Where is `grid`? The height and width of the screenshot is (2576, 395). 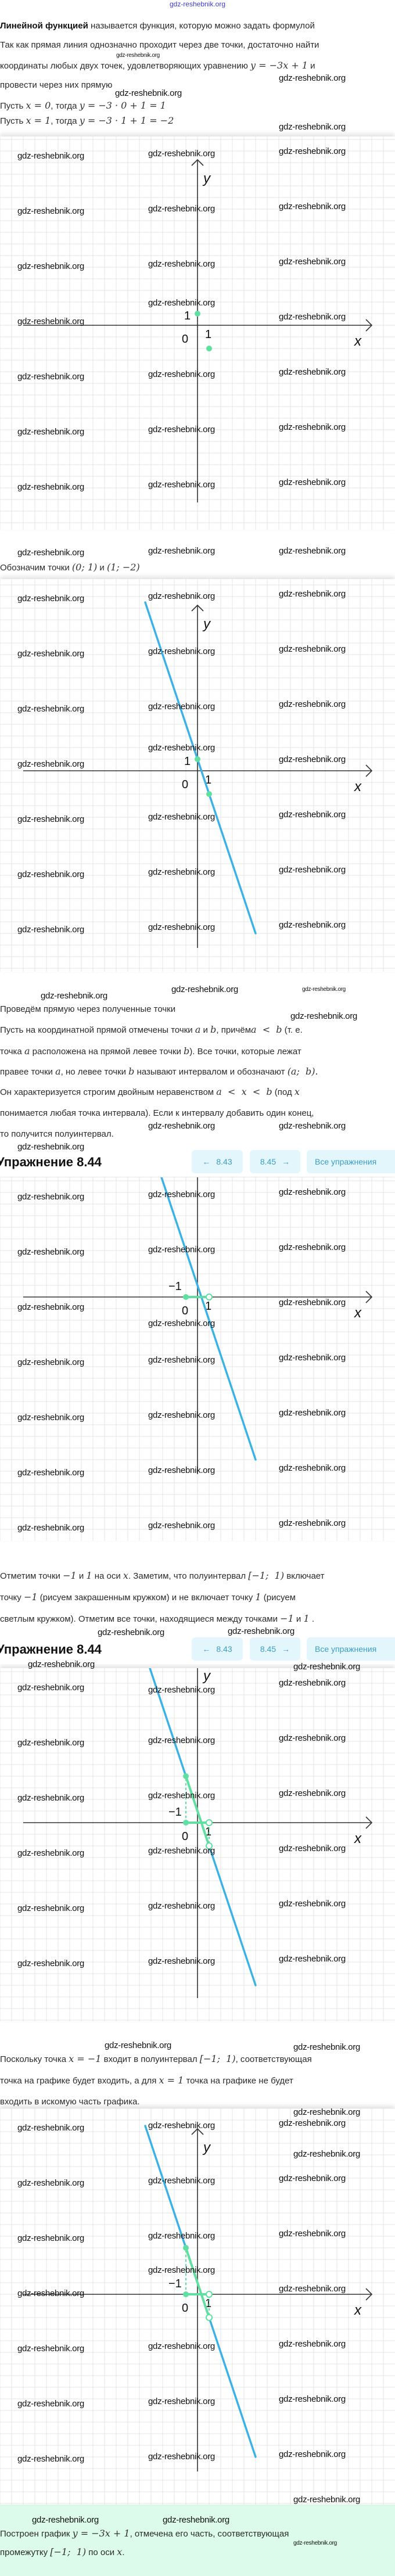 grid is located at coordinates (198, 1359).